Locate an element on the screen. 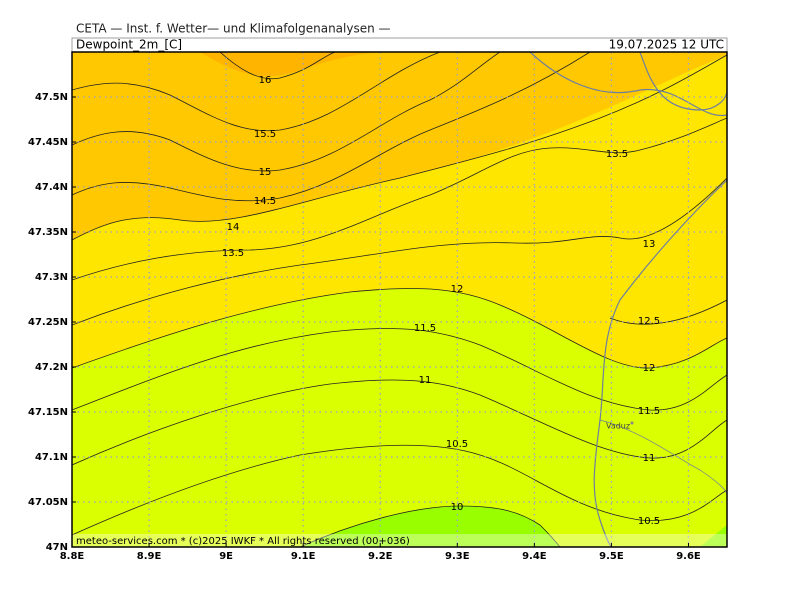  city-marker is located at coordinates (632, 423).